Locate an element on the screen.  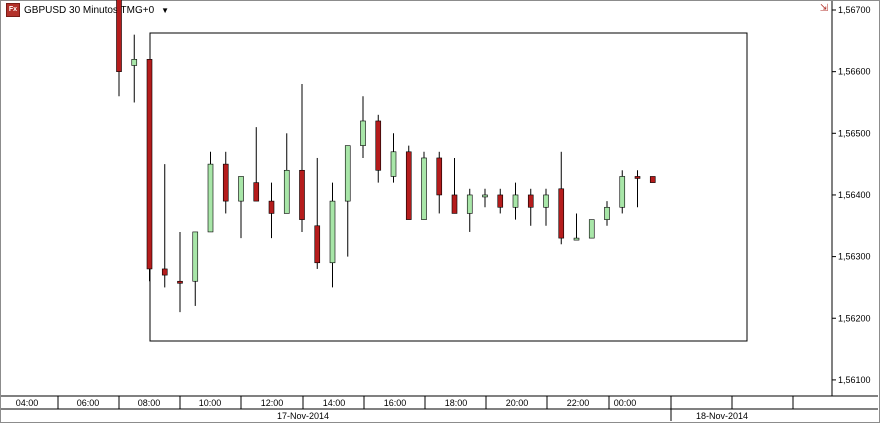
time-axis-label: 00:00 is located at coordinates (625, 403).